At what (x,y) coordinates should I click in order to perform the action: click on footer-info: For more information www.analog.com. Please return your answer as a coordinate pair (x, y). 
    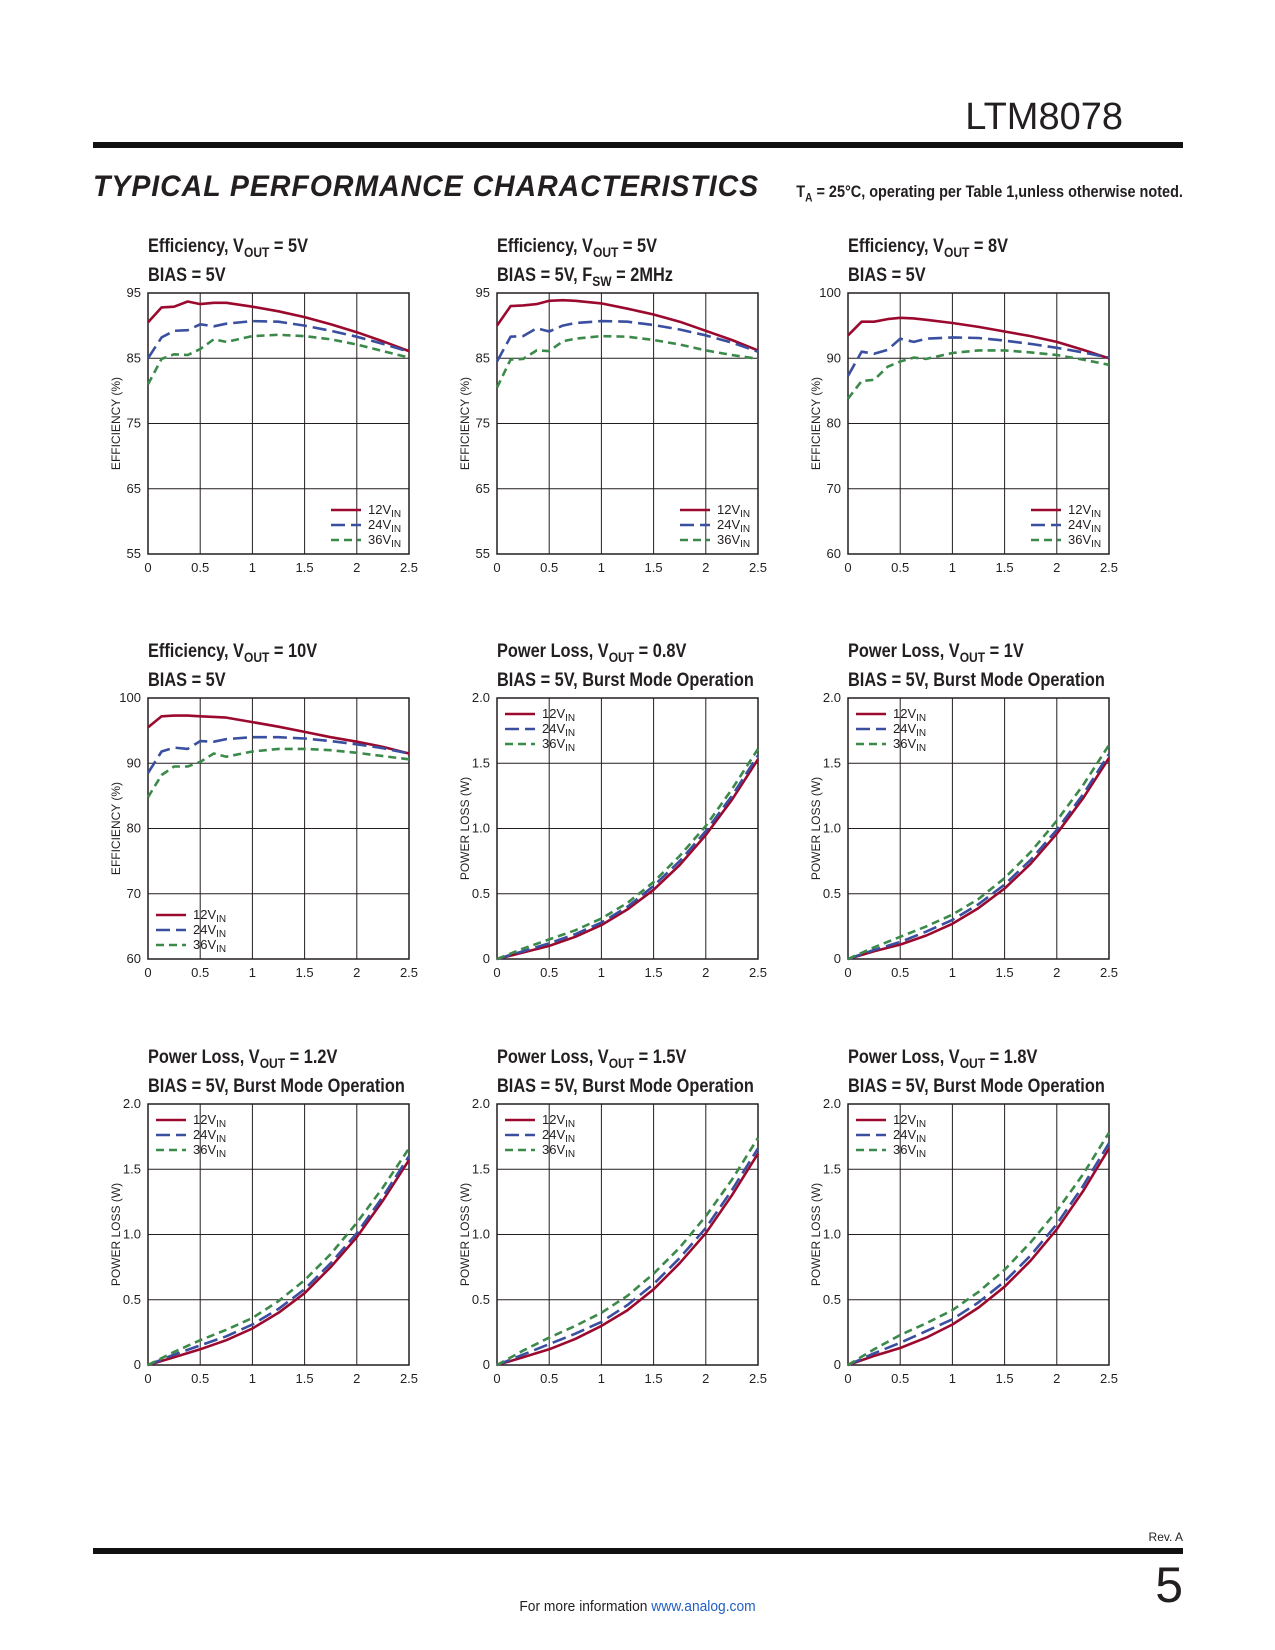
    Looking at the image, I should click on (637, 1606).